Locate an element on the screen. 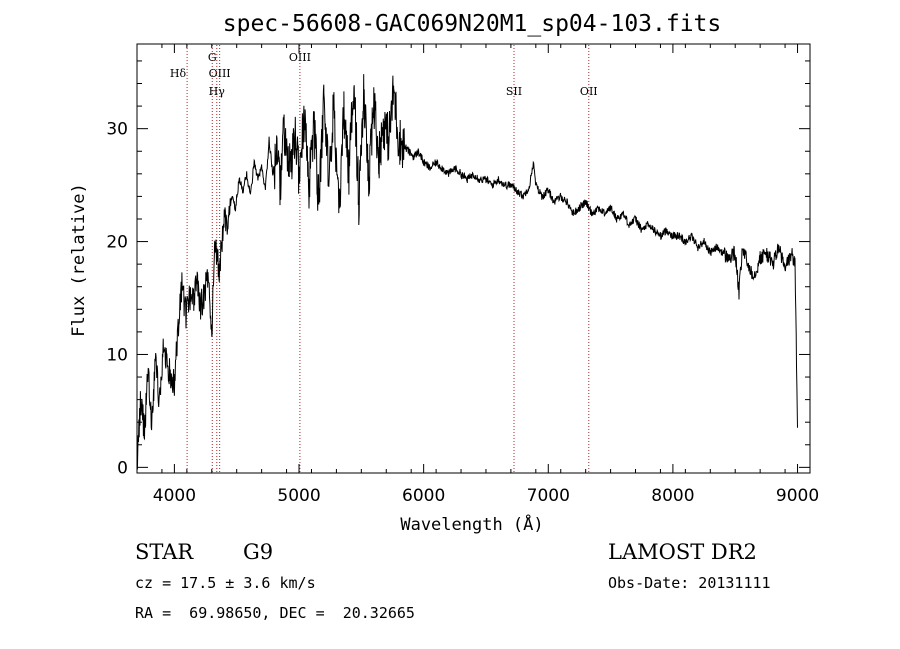 Image resolution: width=900 pixels, height=649 pixels. x-tick-label: 7000 is located at coordinates (548, 496).